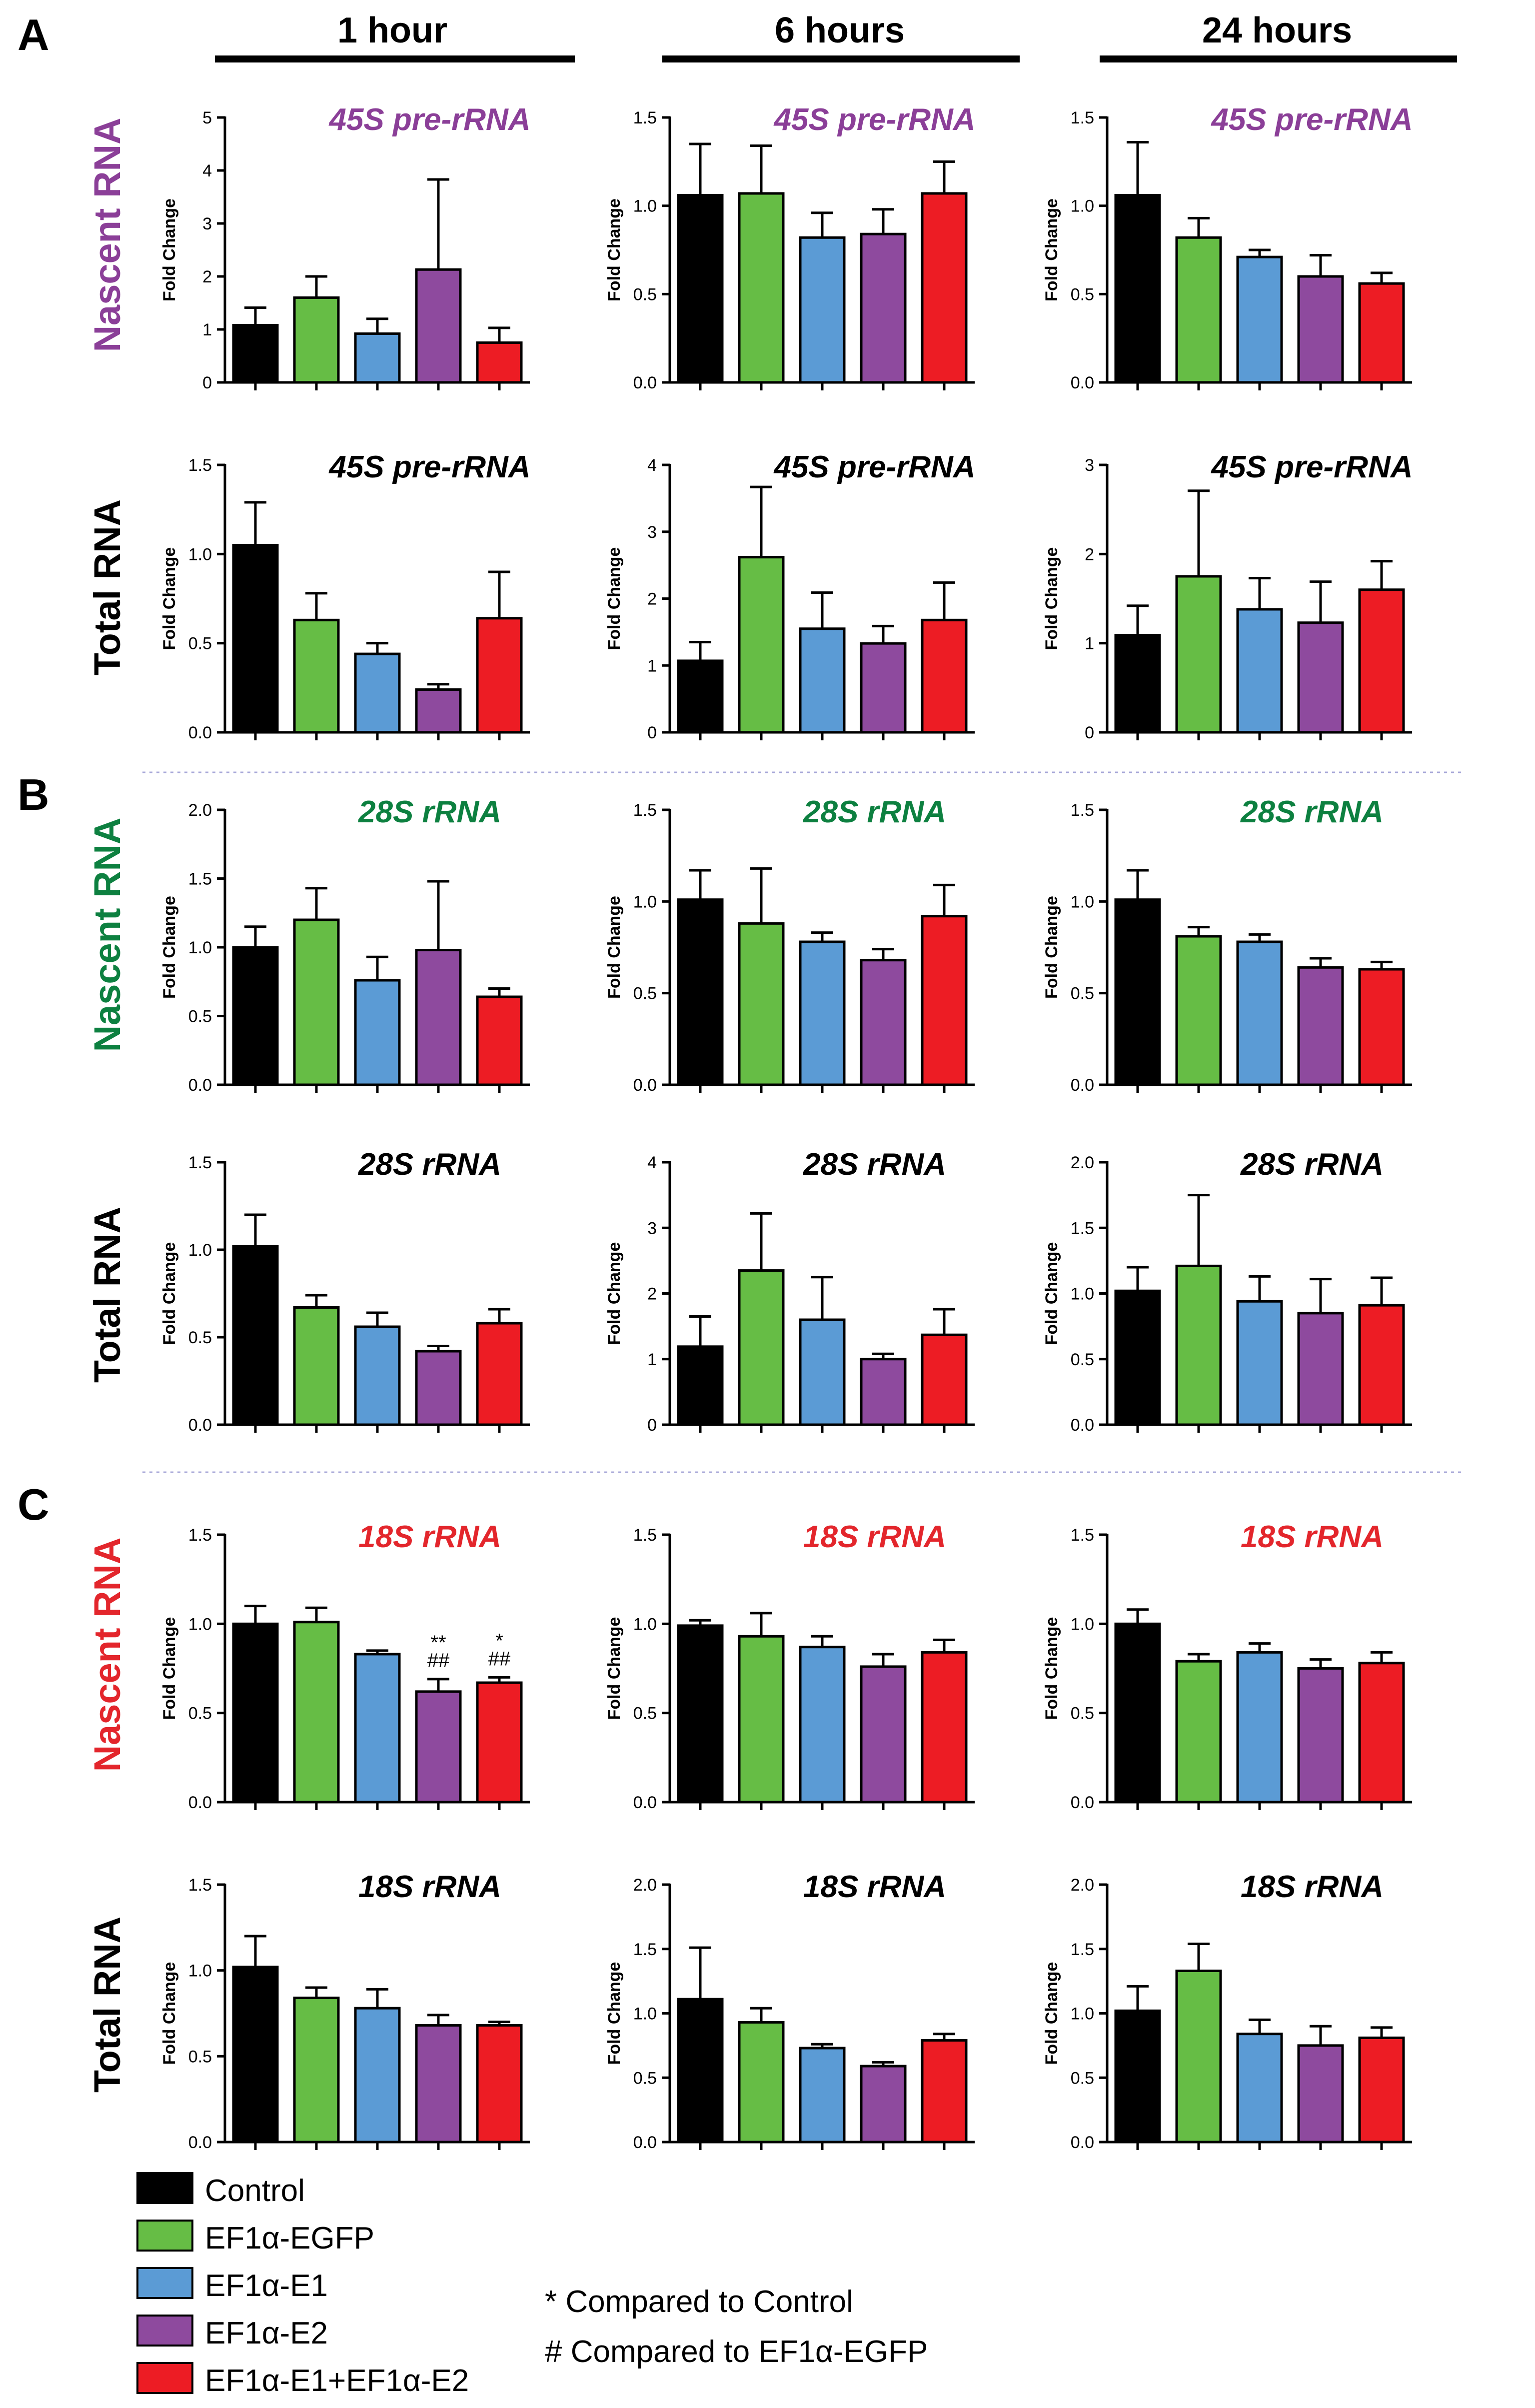 This screenshot has width=1535, height=2408. I want to click on legend-label: EF1α-EGFP, so click(289, 2238).